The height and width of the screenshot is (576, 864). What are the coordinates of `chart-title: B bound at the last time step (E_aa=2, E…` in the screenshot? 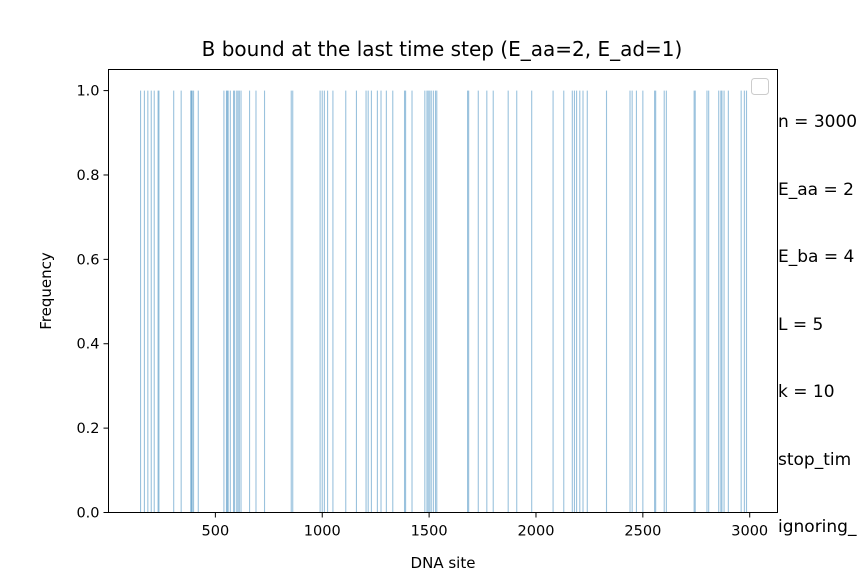 It's located at (442, 49).